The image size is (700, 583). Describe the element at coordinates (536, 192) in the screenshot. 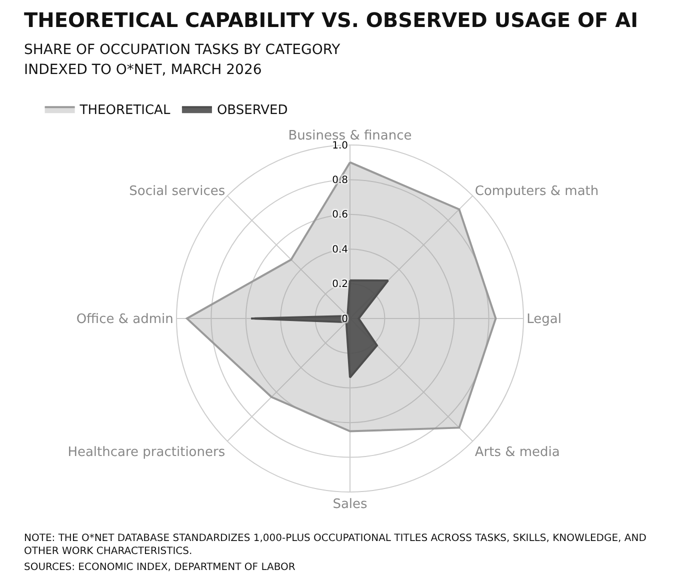

I see `spoke-label: Computers & math` at that location.